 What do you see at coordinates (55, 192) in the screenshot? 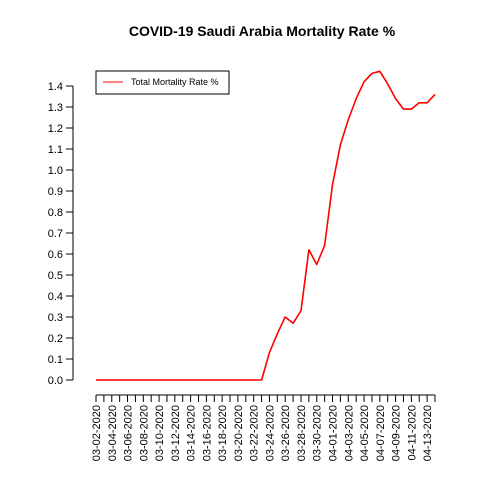
I see `y-tick-label: 0.9` at bounding box center [55, 192].